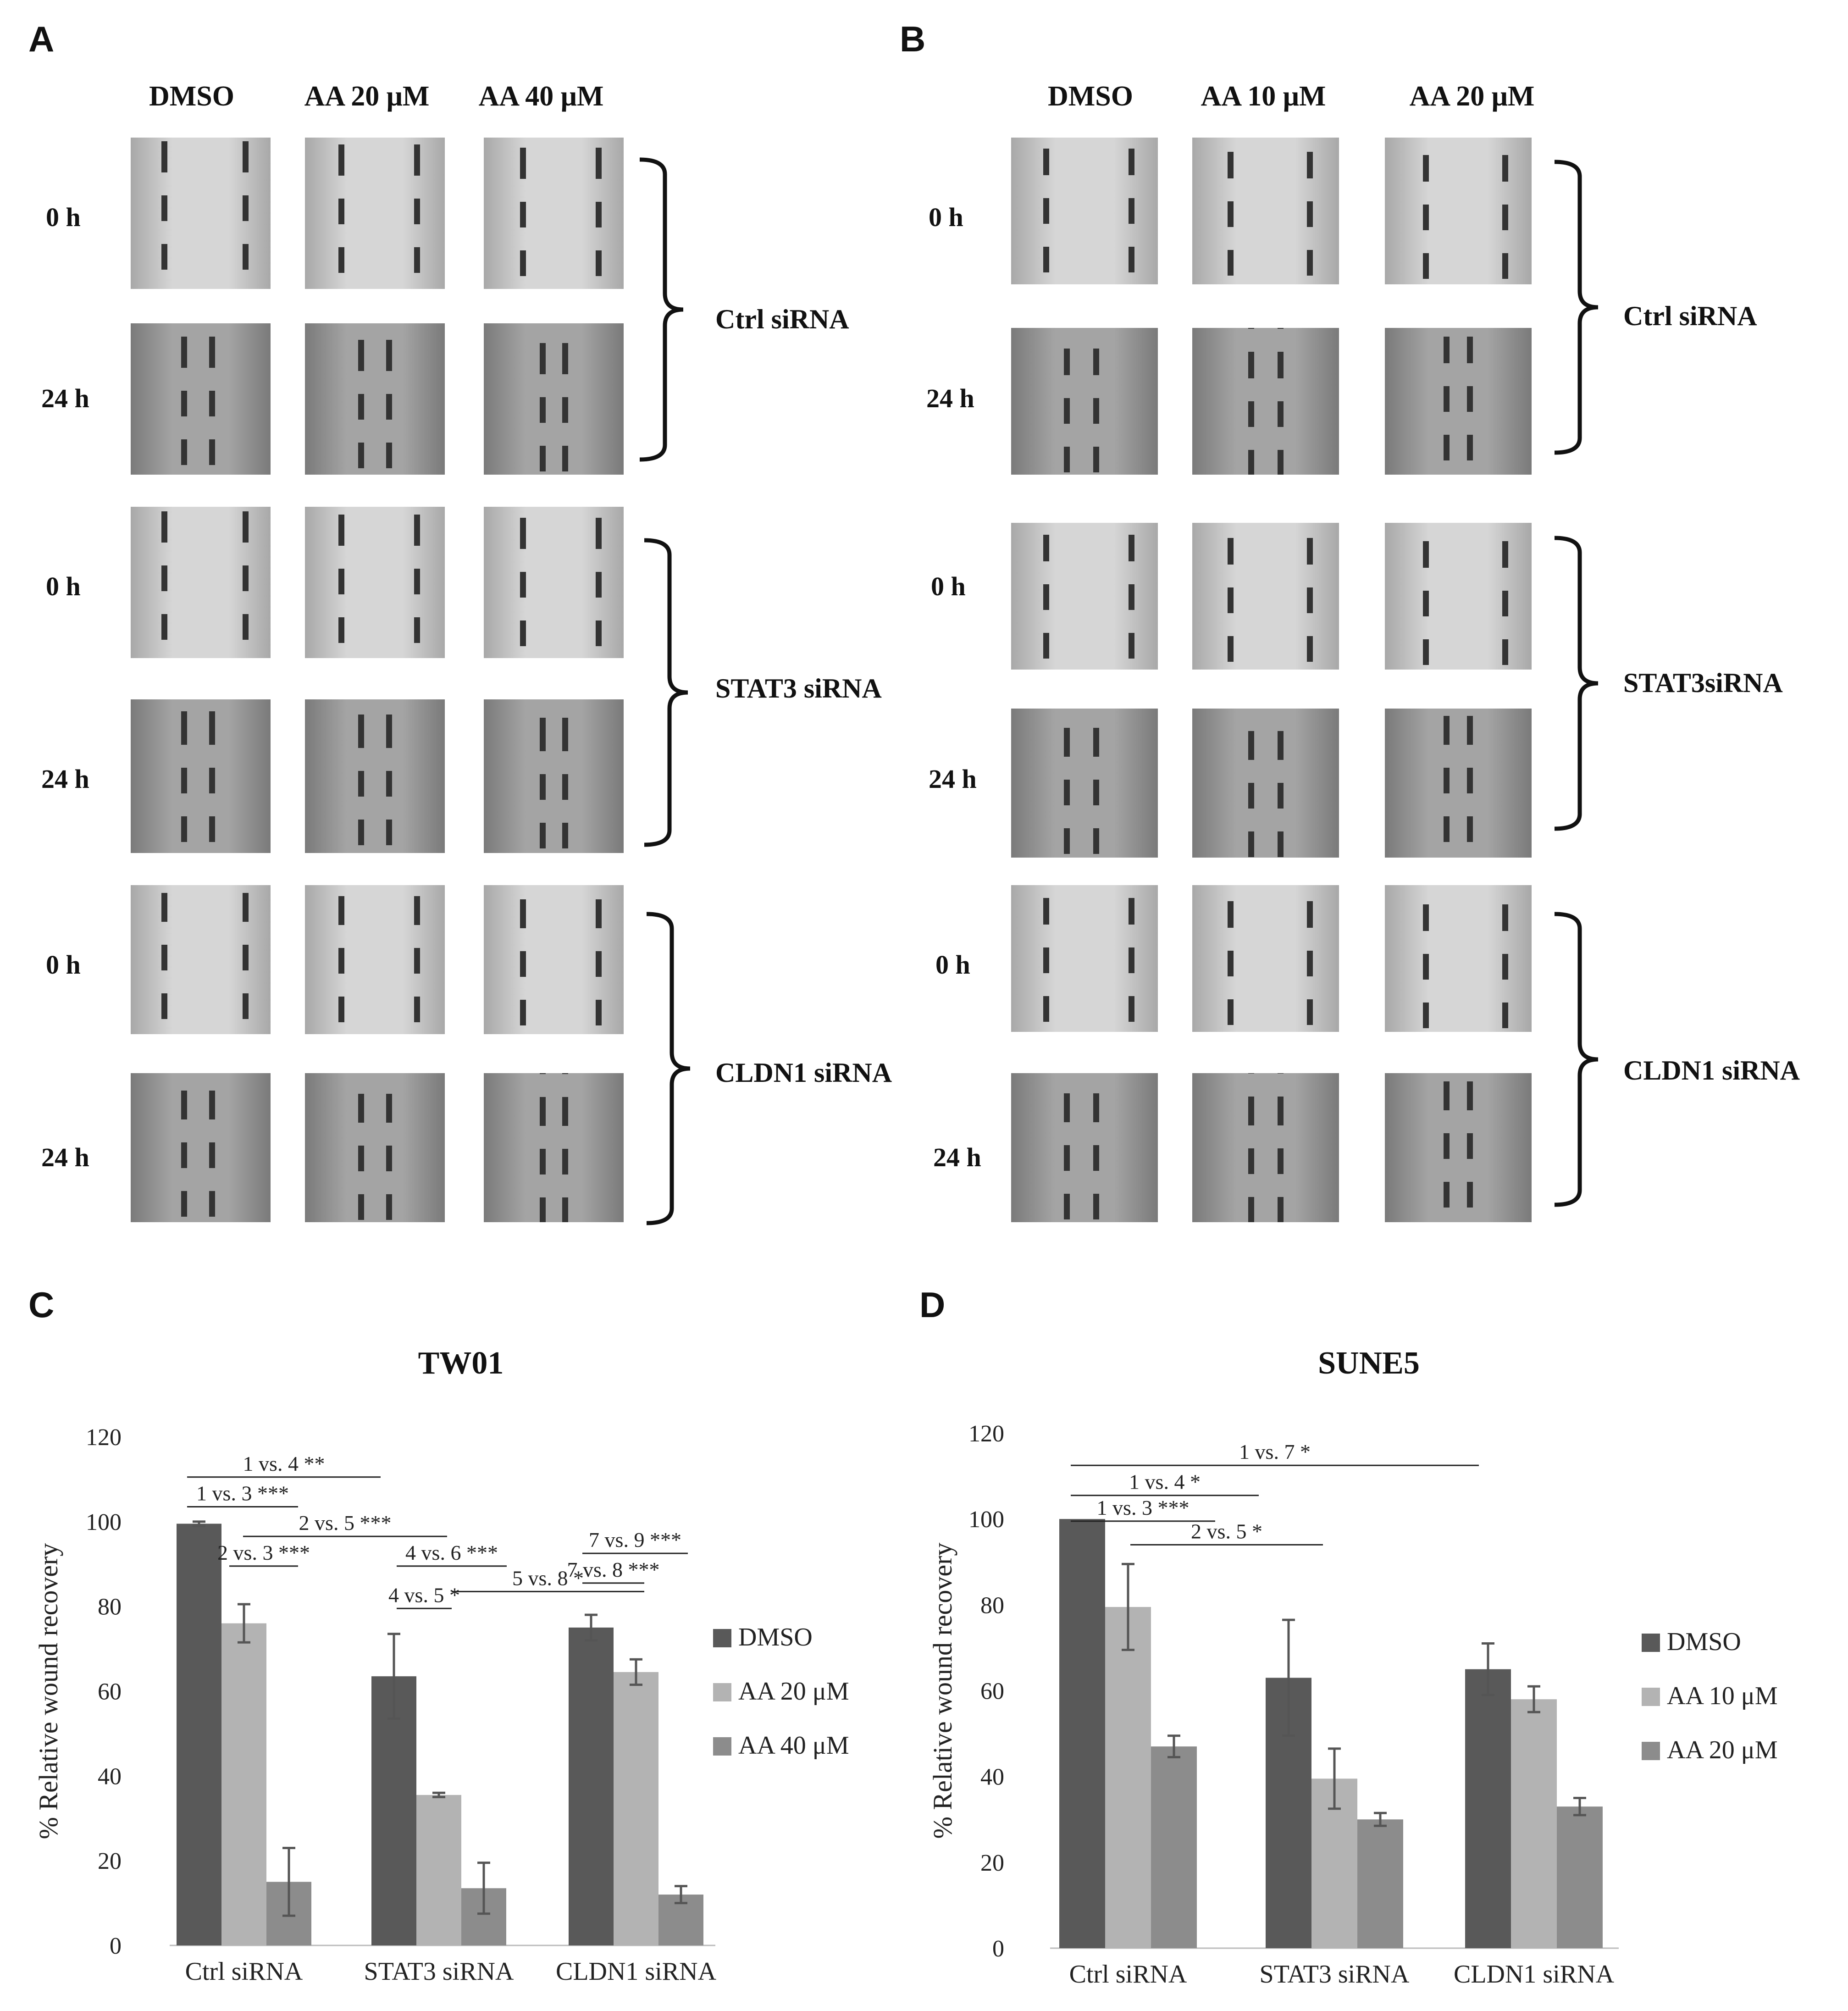 This screenshot has width=1848, height=2011. What do you see at coordinates (461, 1363) in the screenshot?
I see `chart-title: TW01` at bounding box center [461, 1363].